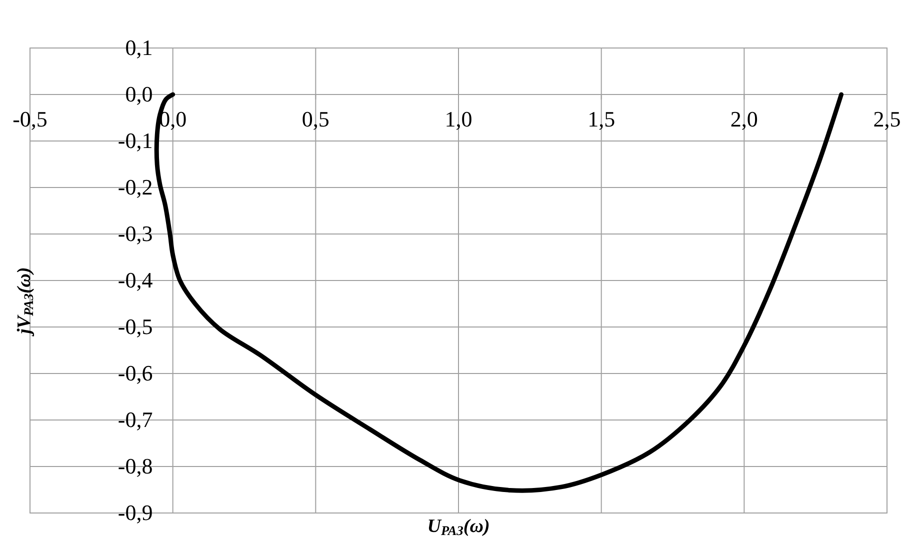 Image resolution: width=911 pixels, height=549 pixels. I want to click on y-tick-label: 0,1, so click(139, 47).